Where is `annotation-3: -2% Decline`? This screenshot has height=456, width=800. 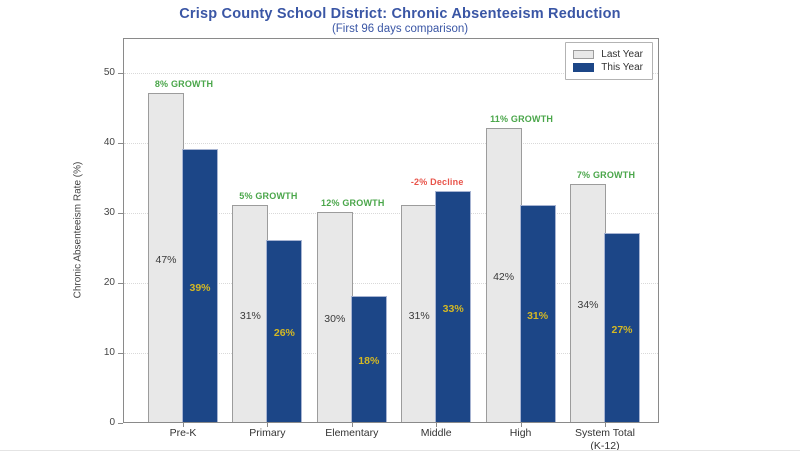 annotation-3: -2% Decline is located at coordinates (437, 182).